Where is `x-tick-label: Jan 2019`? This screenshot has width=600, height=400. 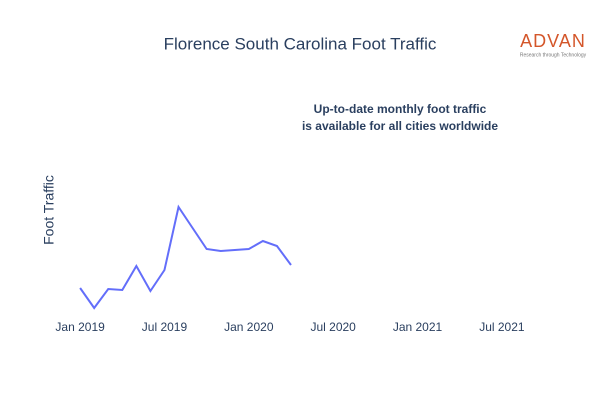
x-tick-label: Jan 2019 is located at coordinates (80, 327).